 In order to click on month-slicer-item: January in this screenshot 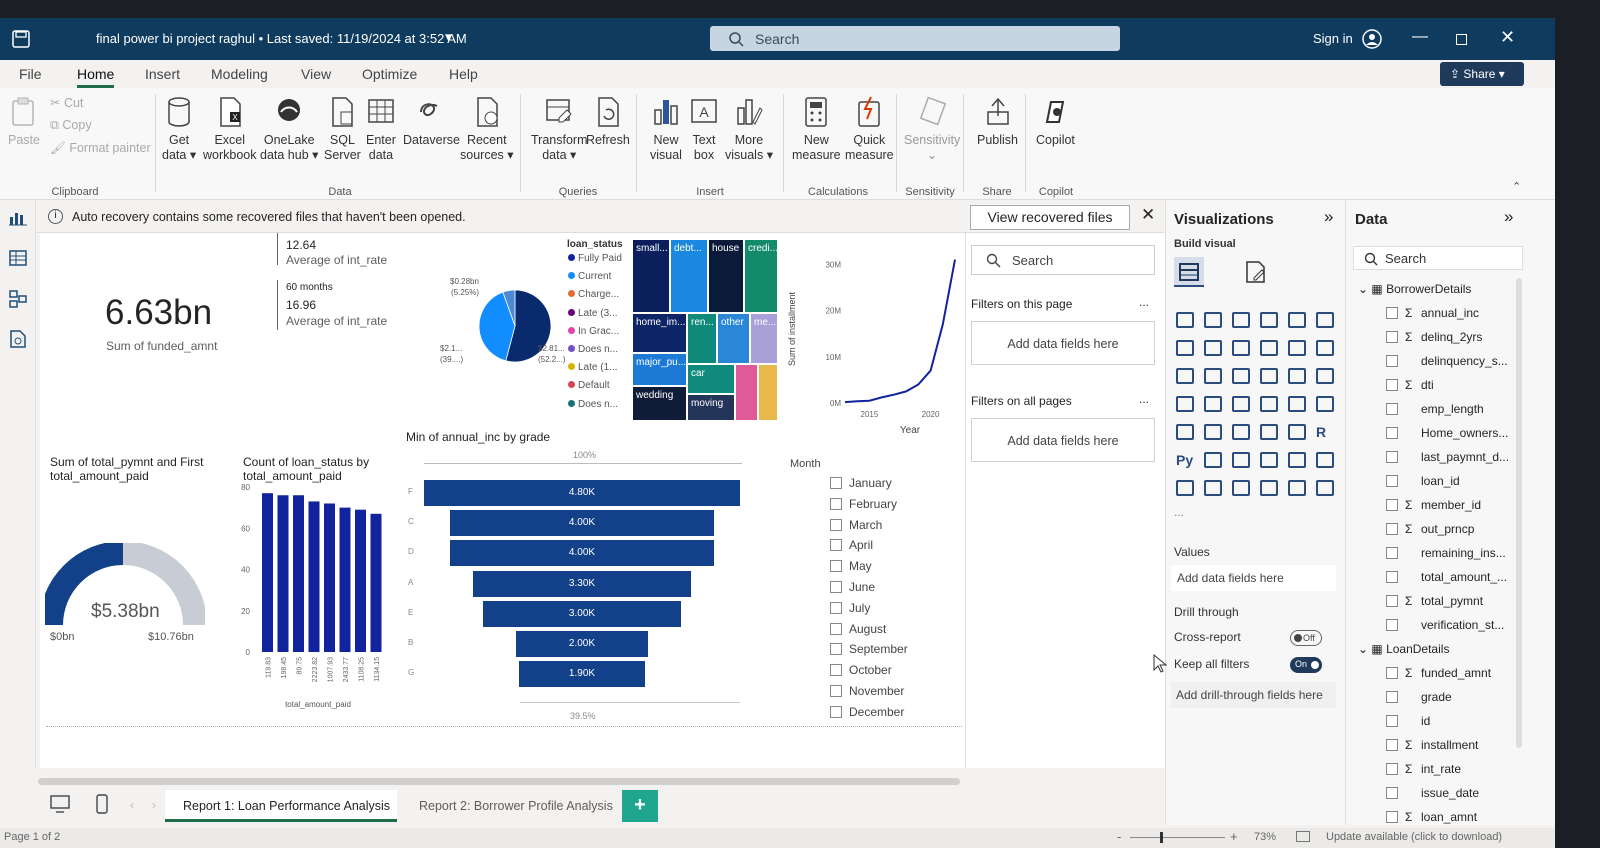, I will do `click(861, 483)`.